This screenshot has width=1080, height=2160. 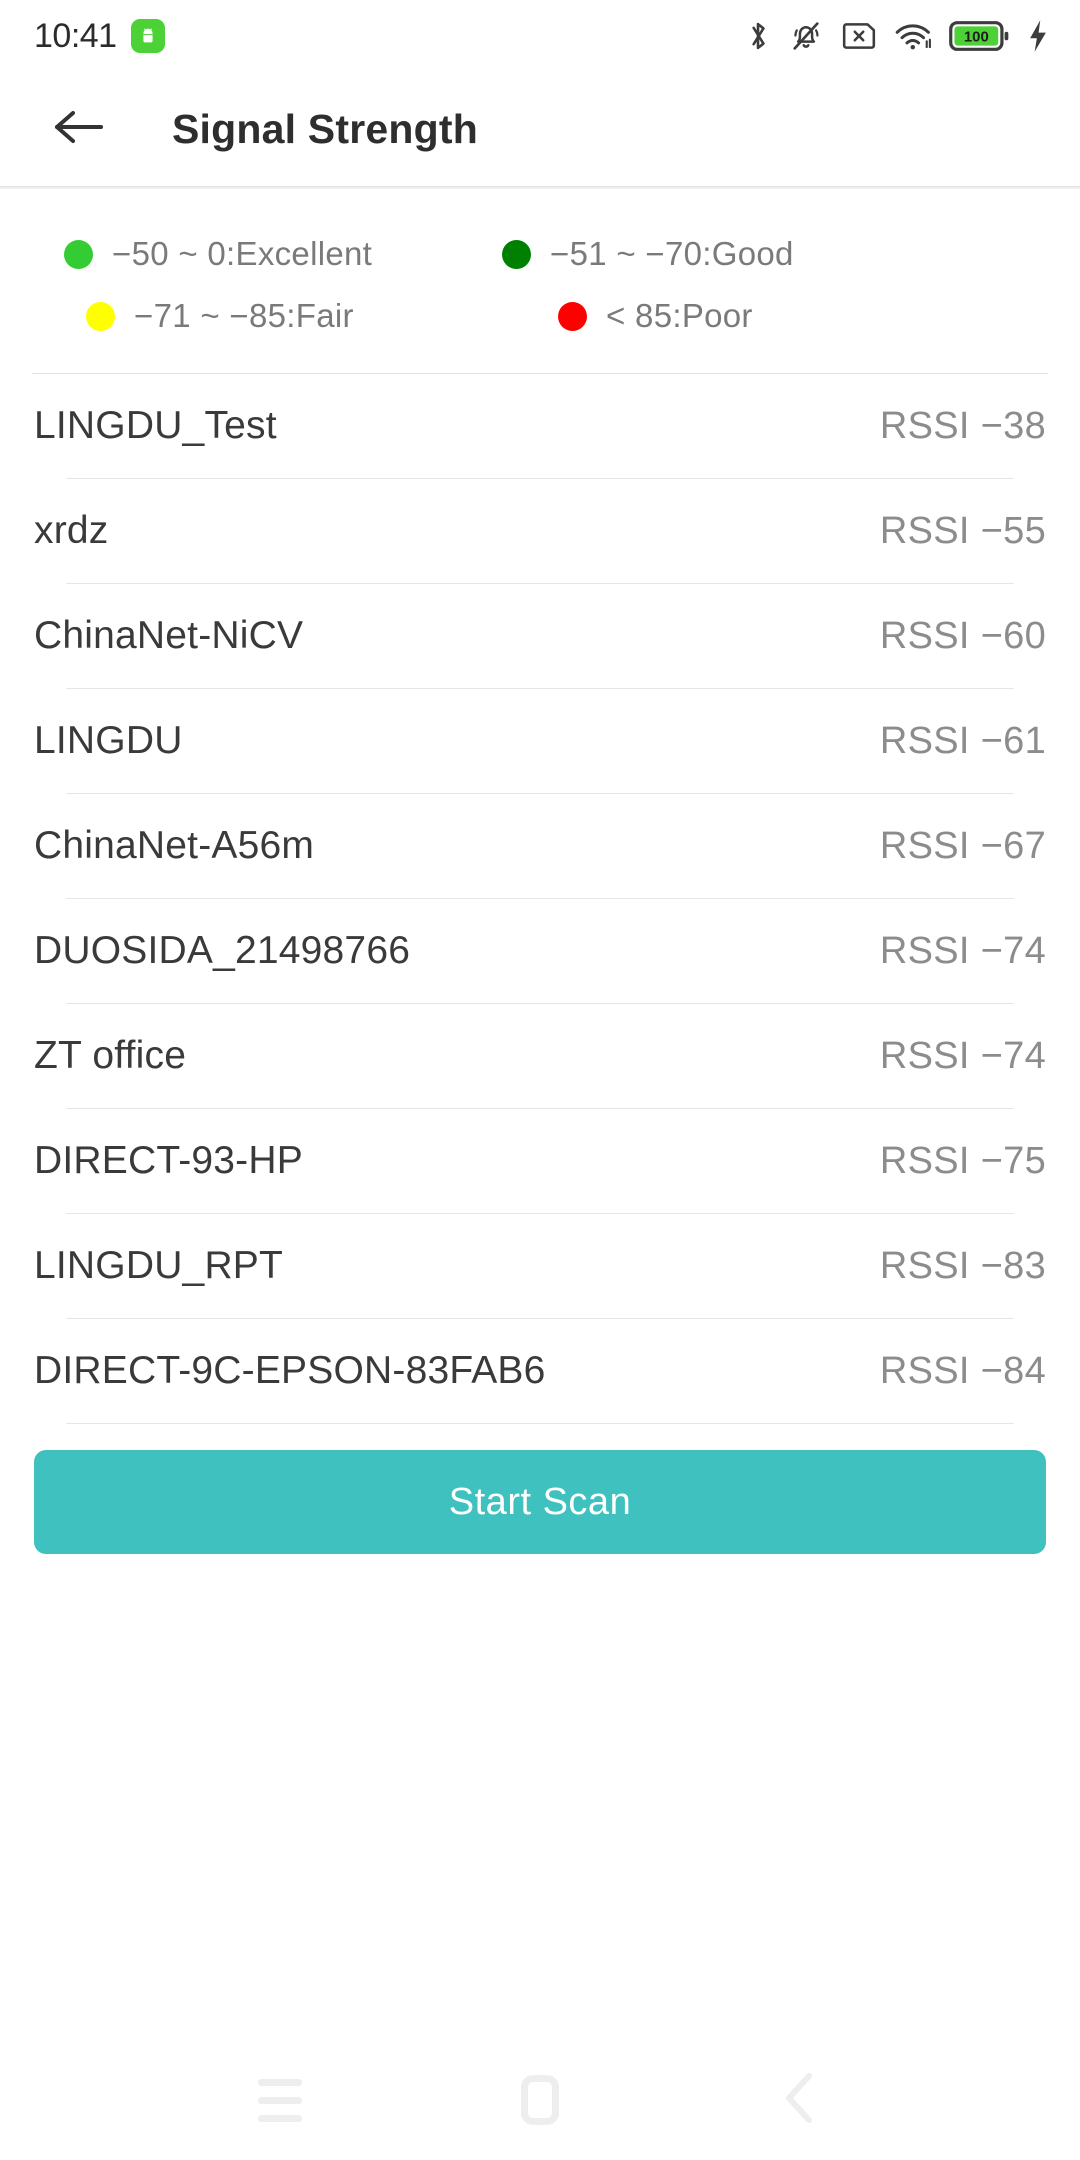 What do you see at coordinates (962, 845) in the screenshot?
I see `wifi-rssi: RSSI −67` at bounding box center [962, 845].